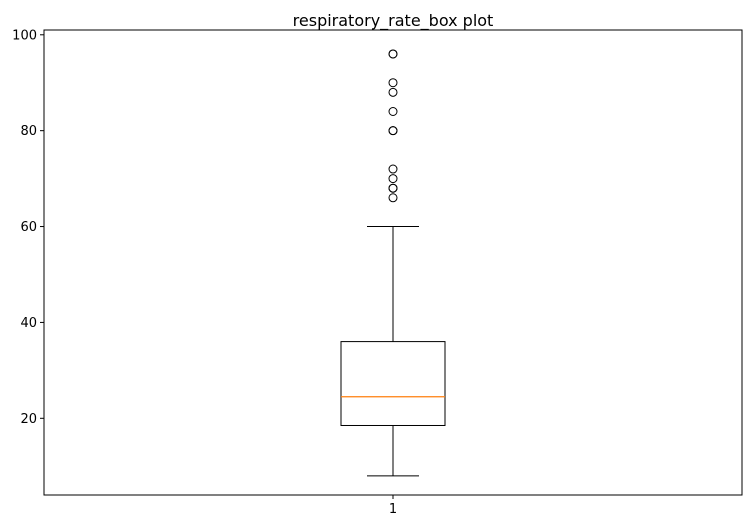  What do you see at coordinates (28, 323) in the screenshot?
I see `y-tick-label: 40` at bounding box center [28, 323].